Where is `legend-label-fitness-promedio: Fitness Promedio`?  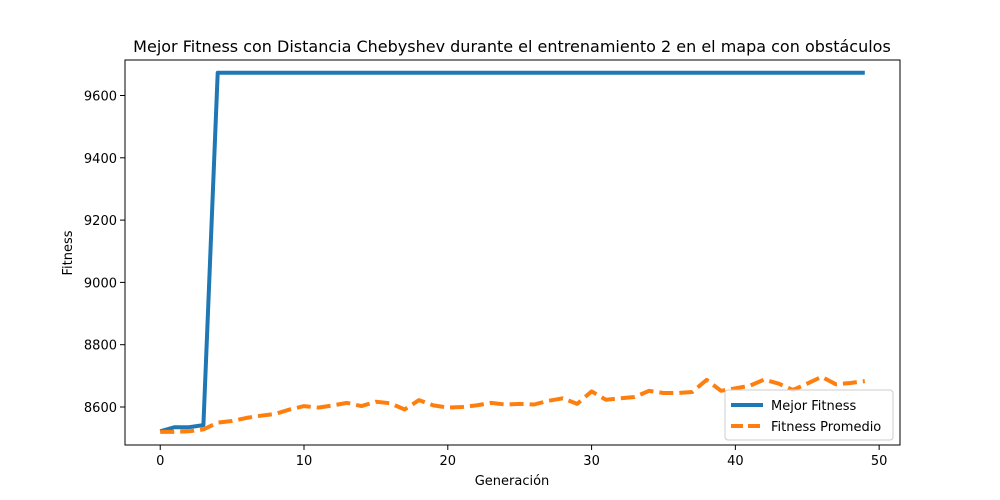
legend-label-fitness-promedio: Fitness Promedio is located at coordinates (826, 427).